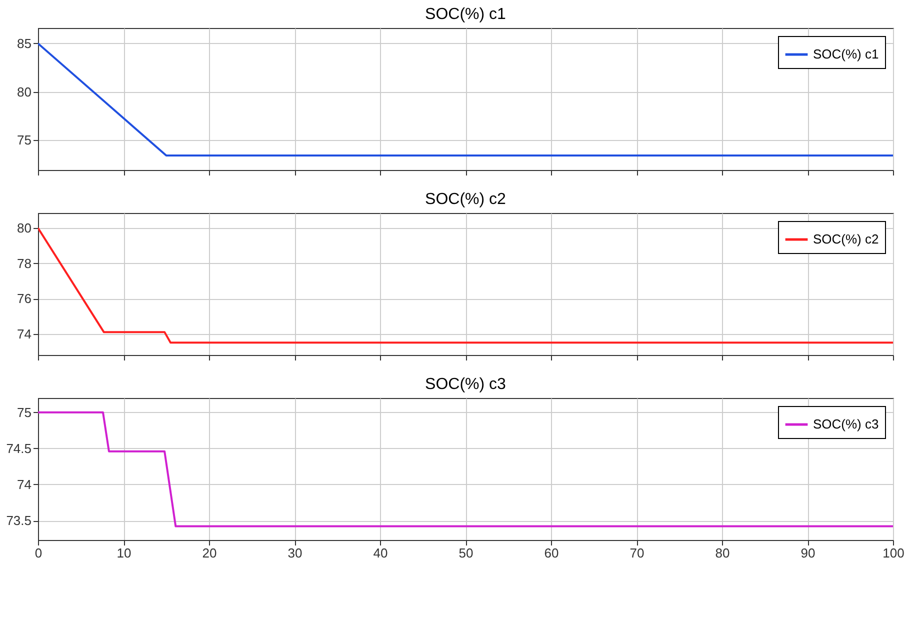  What do you see at coordinates (19, 520) in the screenshot?
I see `y-tick-label: 73.5` at bounding box center [19, 520].